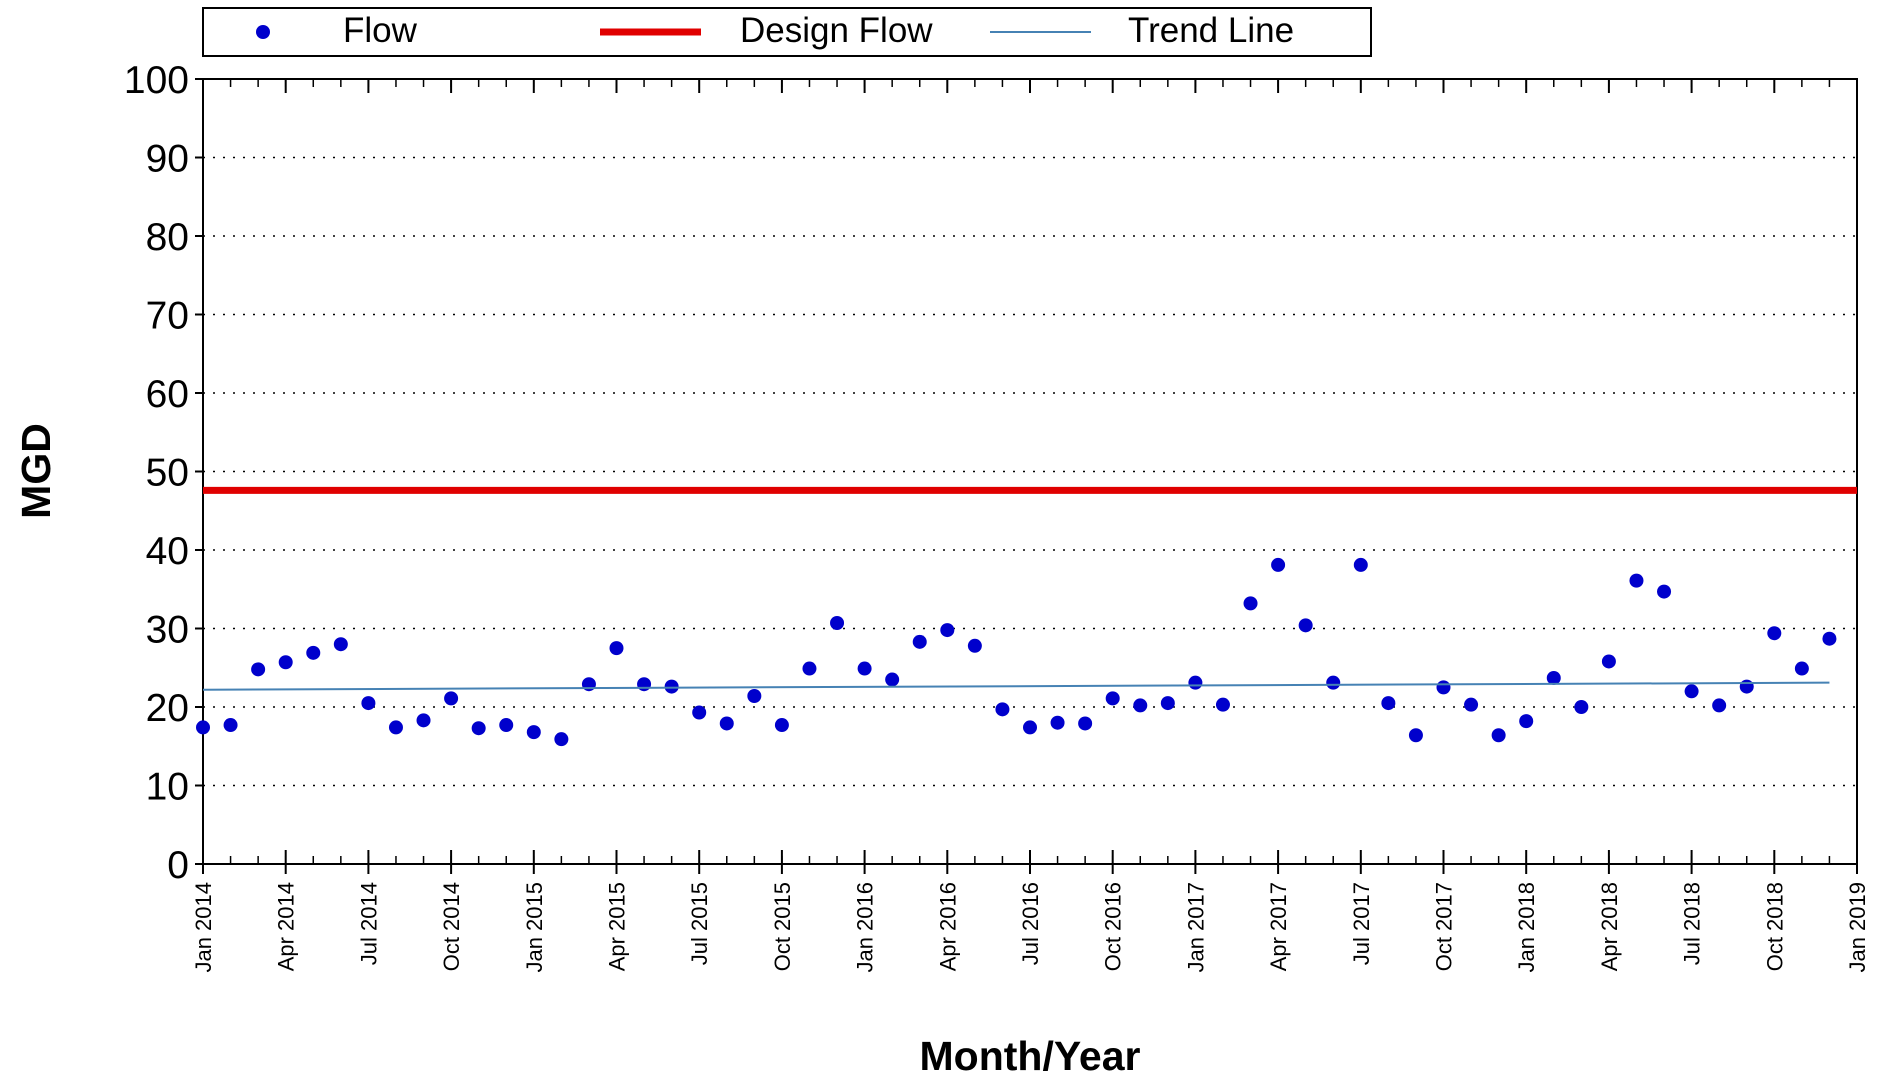  I want to click on x-tick-label: Jan 2018, so click(1526, 927).